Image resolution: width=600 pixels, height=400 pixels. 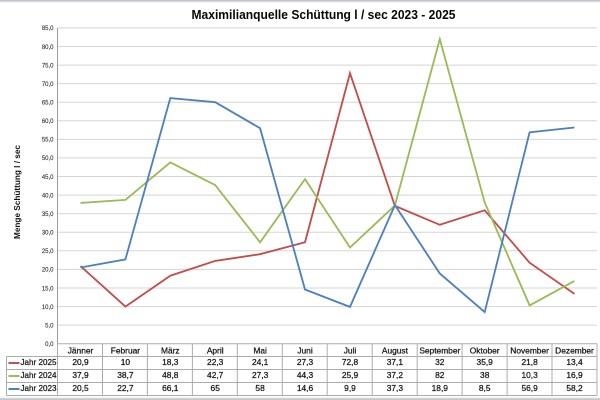 I want to click on svg-text: 18,9, so click(x=440, y=388).